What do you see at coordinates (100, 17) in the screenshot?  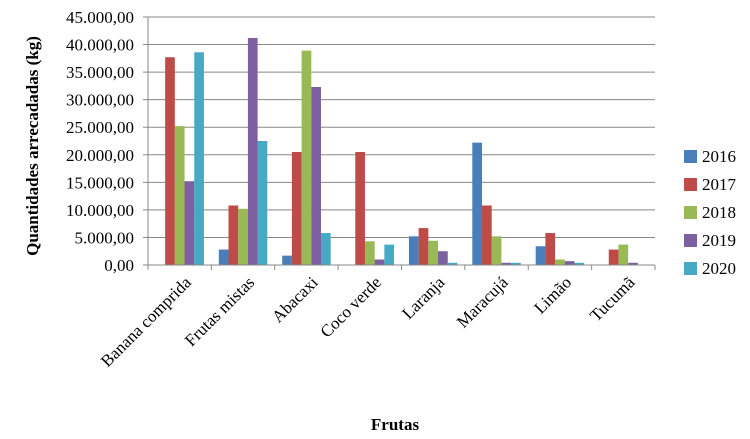 I see `y-tick-label: 45.000,00` at bounding box center [100, 17].